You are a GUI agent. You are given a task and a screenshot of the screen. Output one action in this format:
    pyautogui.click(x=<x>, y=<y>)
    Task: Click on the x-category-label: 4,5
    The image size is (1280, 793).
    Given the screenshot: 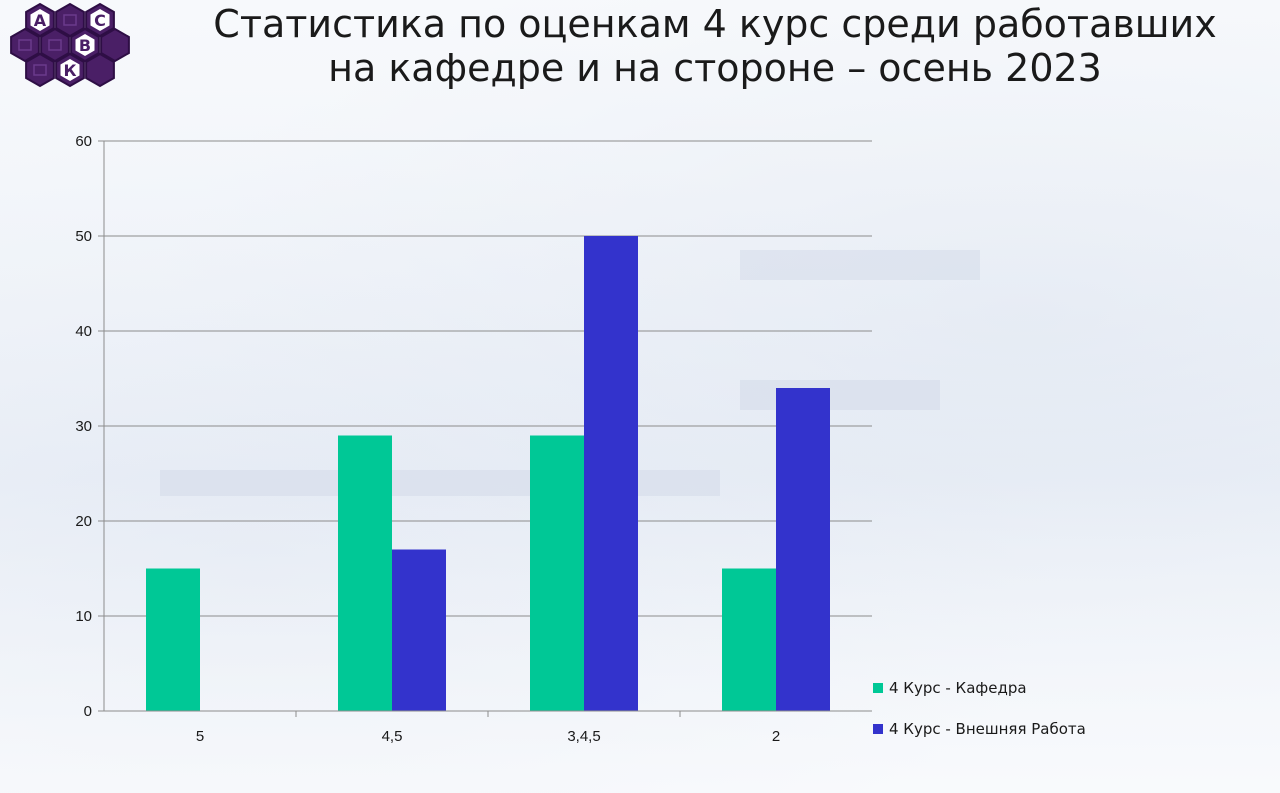 What is the action you would take?
    pyautogui.click(x=392, y=736)
    